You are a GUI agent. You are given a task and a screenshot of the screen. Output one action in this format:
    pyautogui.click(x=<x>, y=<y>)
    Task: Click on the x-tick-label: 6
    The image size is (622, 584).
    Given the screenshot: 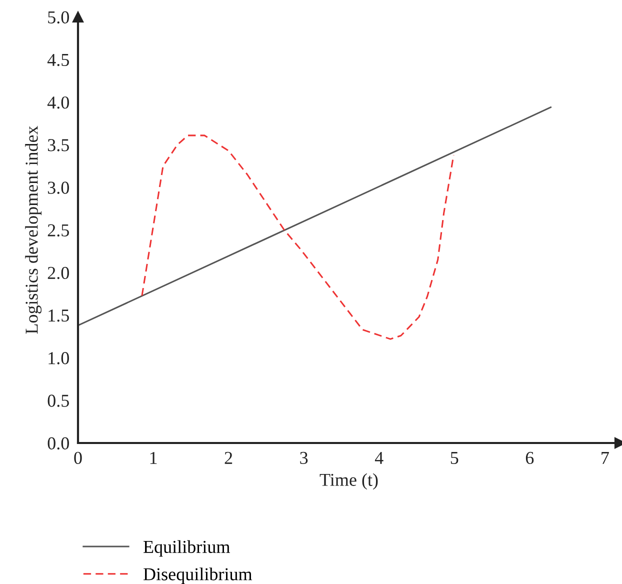 What is the action you would take?
    pyautogui.click(x=530, y=458)
    